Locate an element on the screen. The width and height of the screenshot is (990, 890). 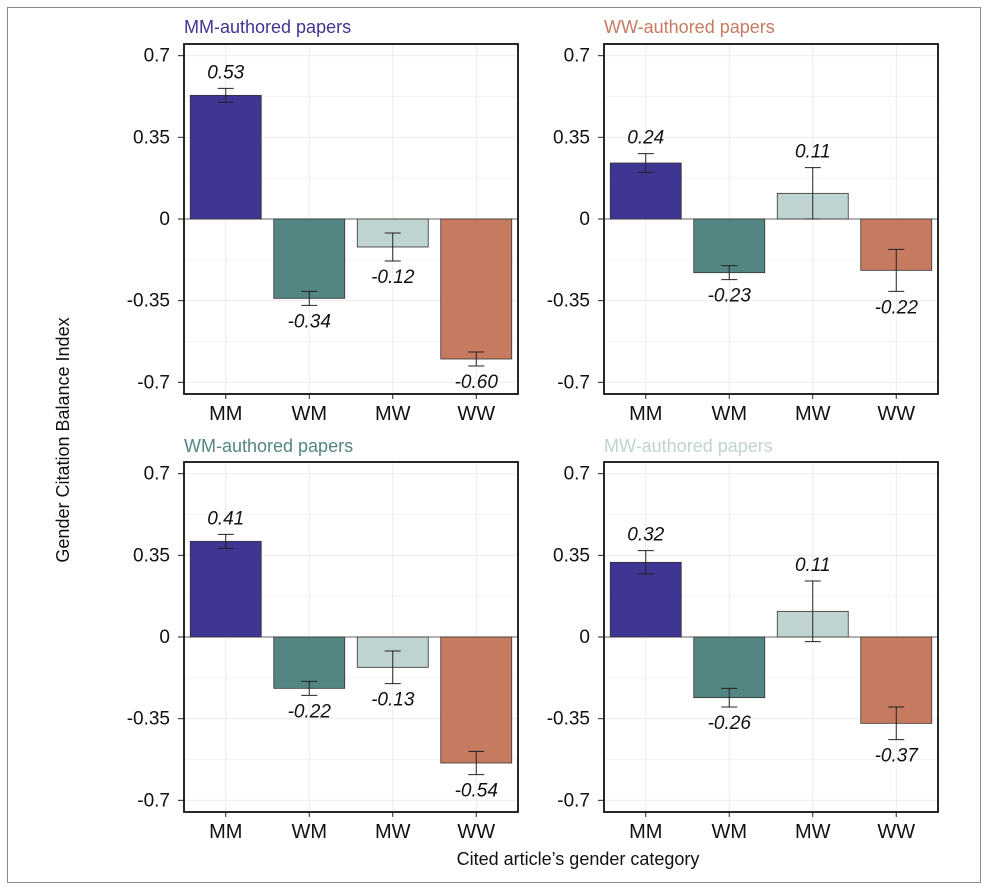
panel-4-y-tick-p035: 0.35 is located at coordinates (571, 555).